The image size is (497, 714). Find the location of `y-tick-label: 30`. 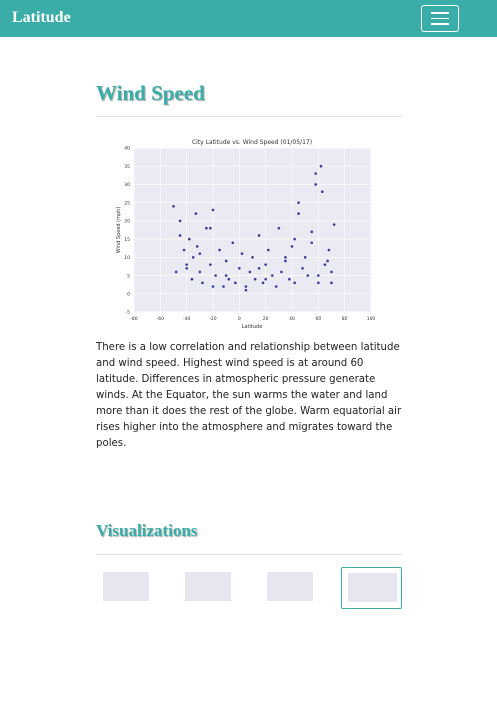

y-tick-label: 30 is located at coordinates (127, 185).